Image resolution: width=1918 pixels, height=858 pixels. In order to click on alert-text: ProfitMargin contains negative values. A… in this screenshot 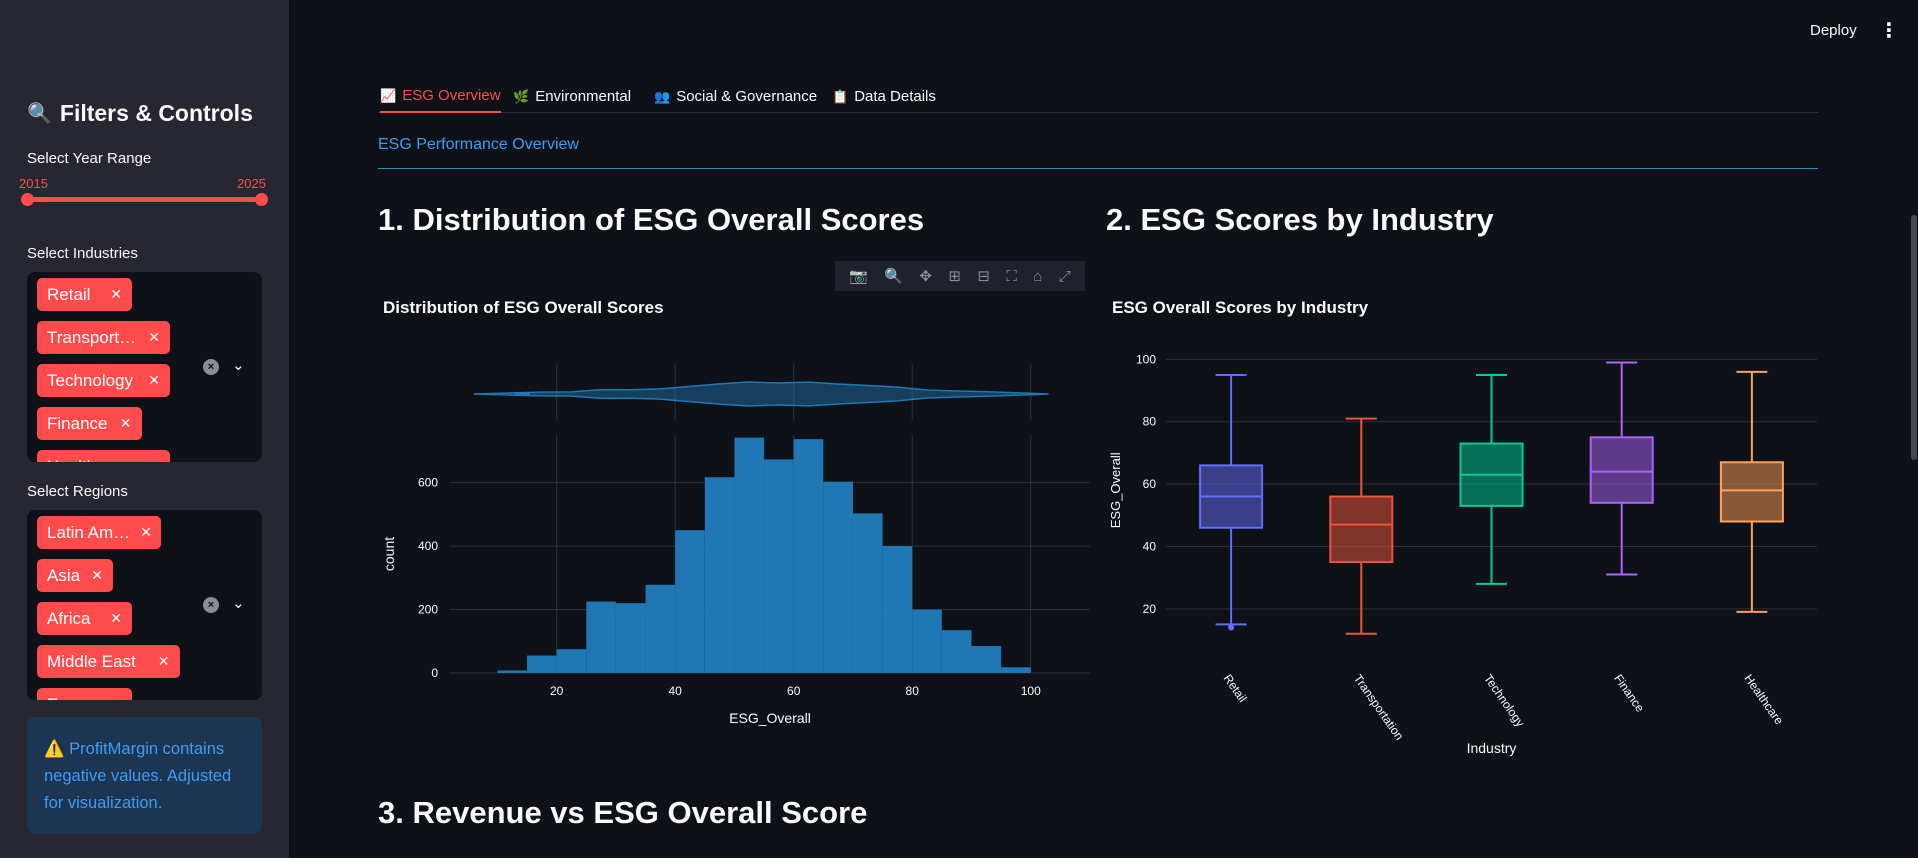, I will do `click(138, 776)`.